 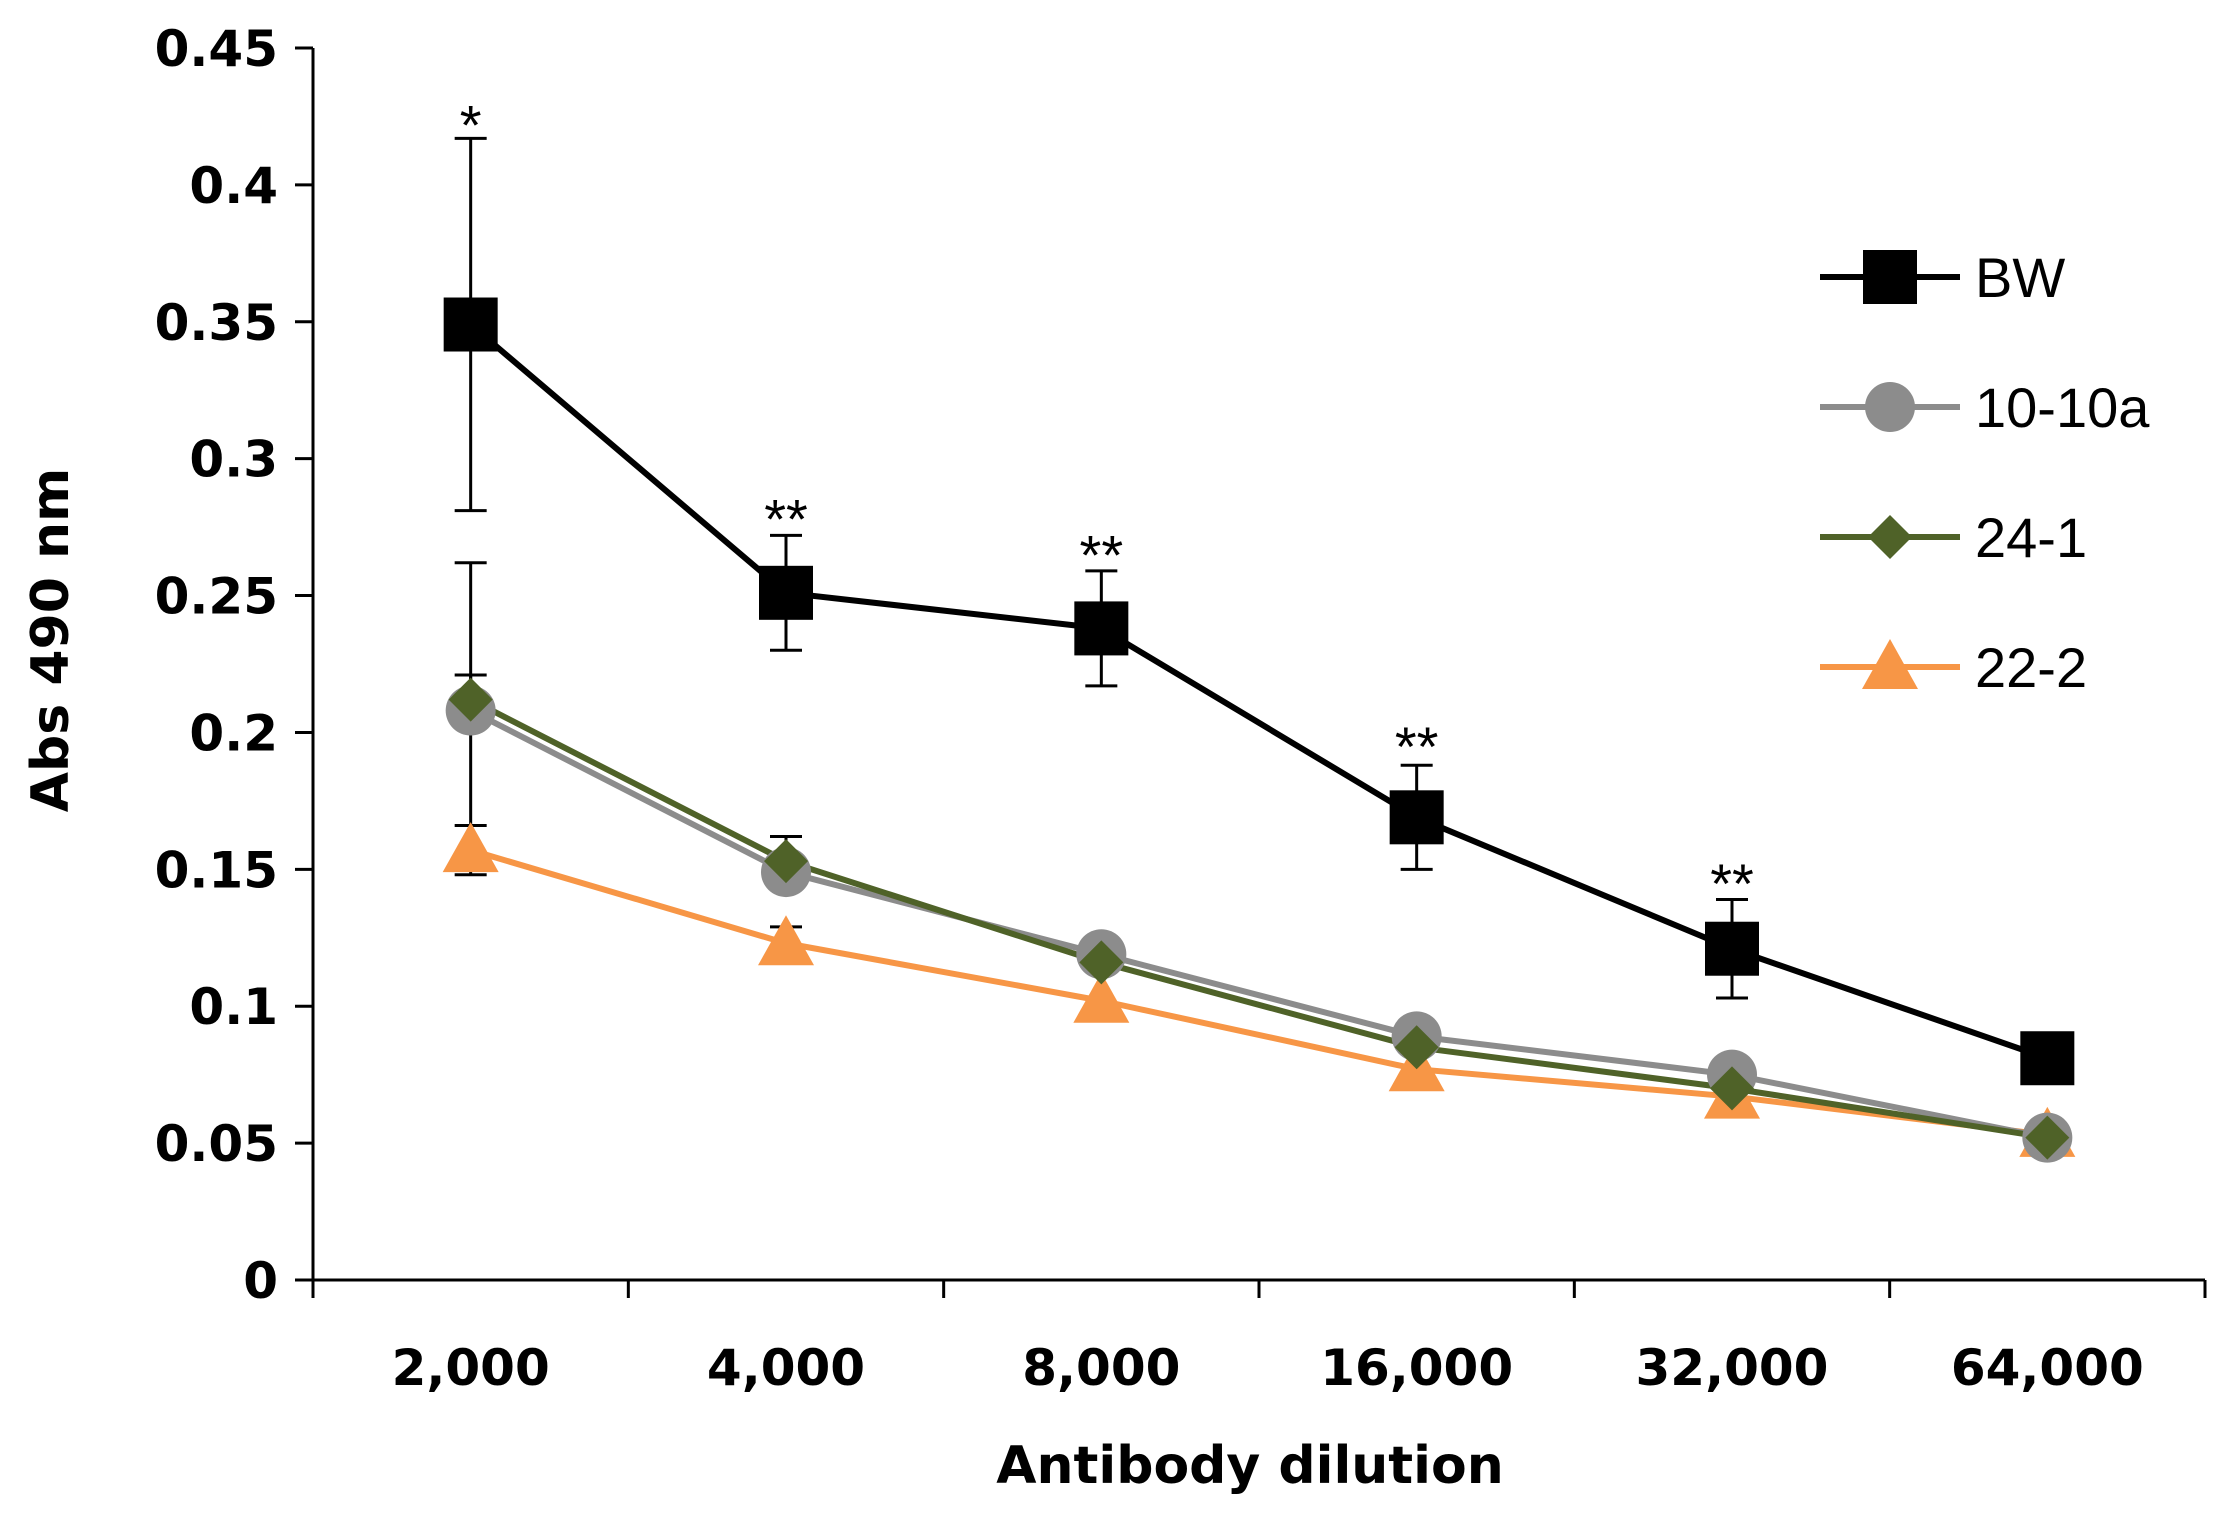 What do you see at coordinates (2062, 407) in the screenshot?
I see `legend-label-10-10a: 10-10a` at bounding box center [2062, 407].